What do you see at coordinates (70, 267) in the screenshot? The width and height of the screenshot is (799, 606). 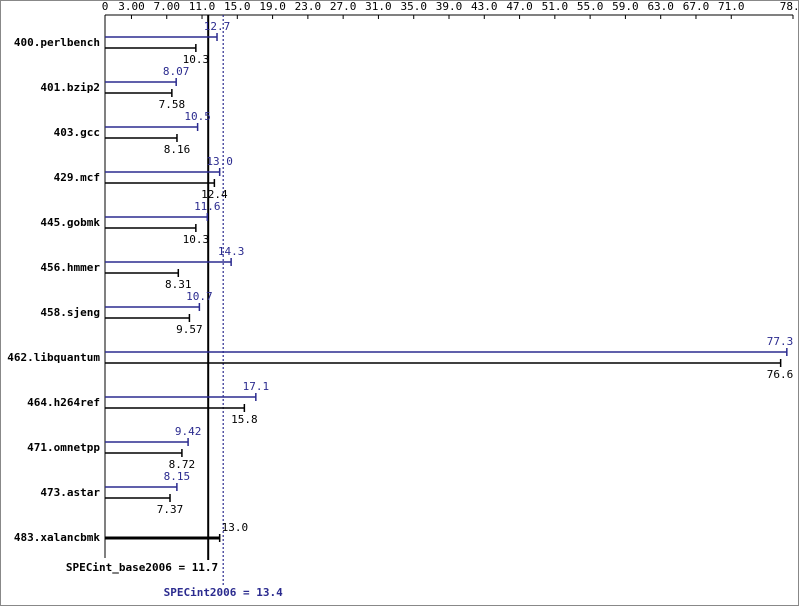 I see `category-label: 456.hmmer` at bounding box center [70, 267].